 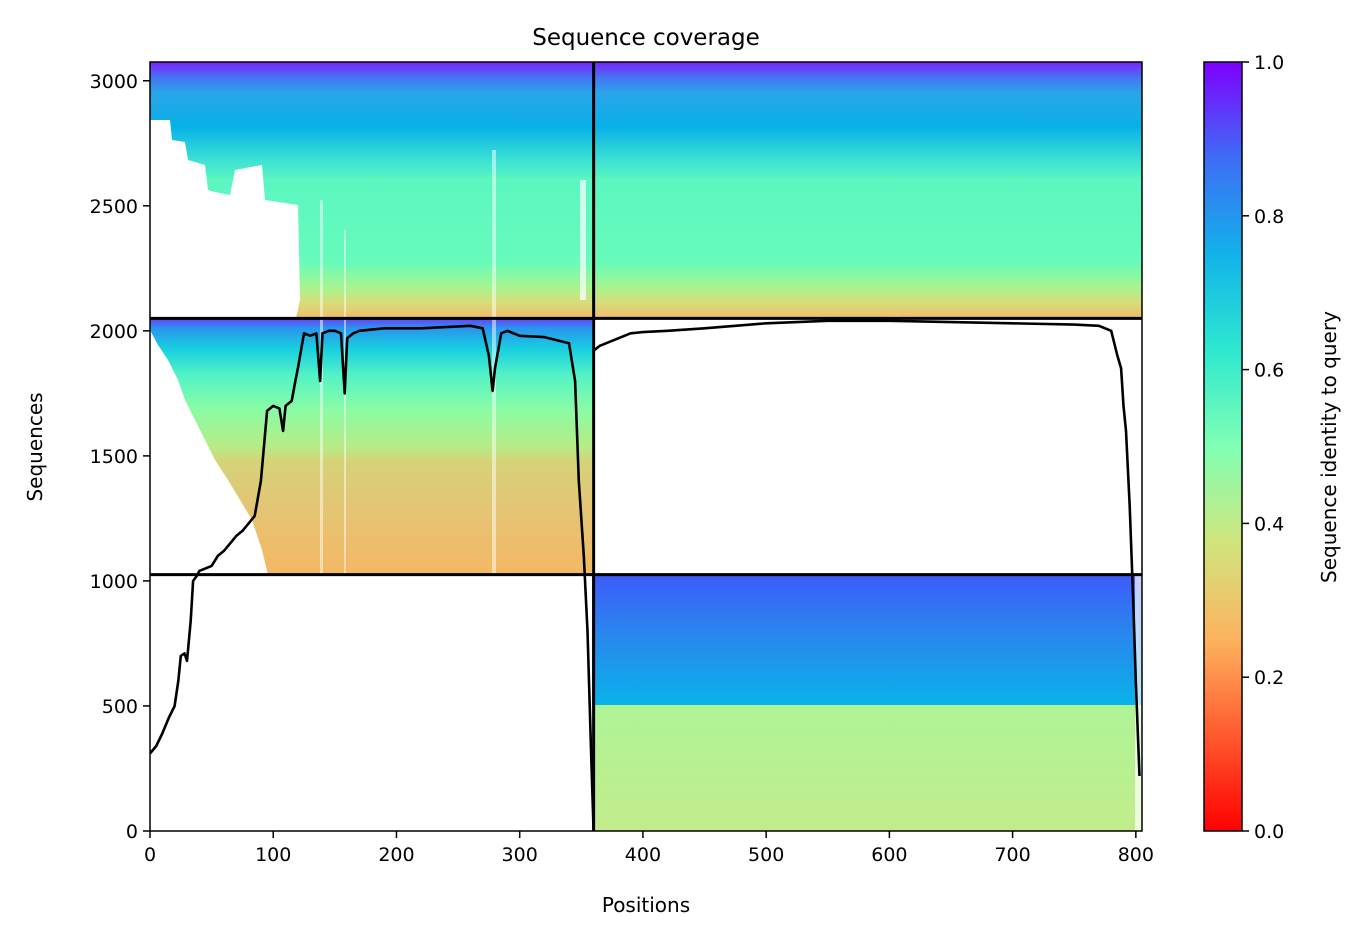 I want to click on x-tick-label: 800, so click(x=1136, y=855).